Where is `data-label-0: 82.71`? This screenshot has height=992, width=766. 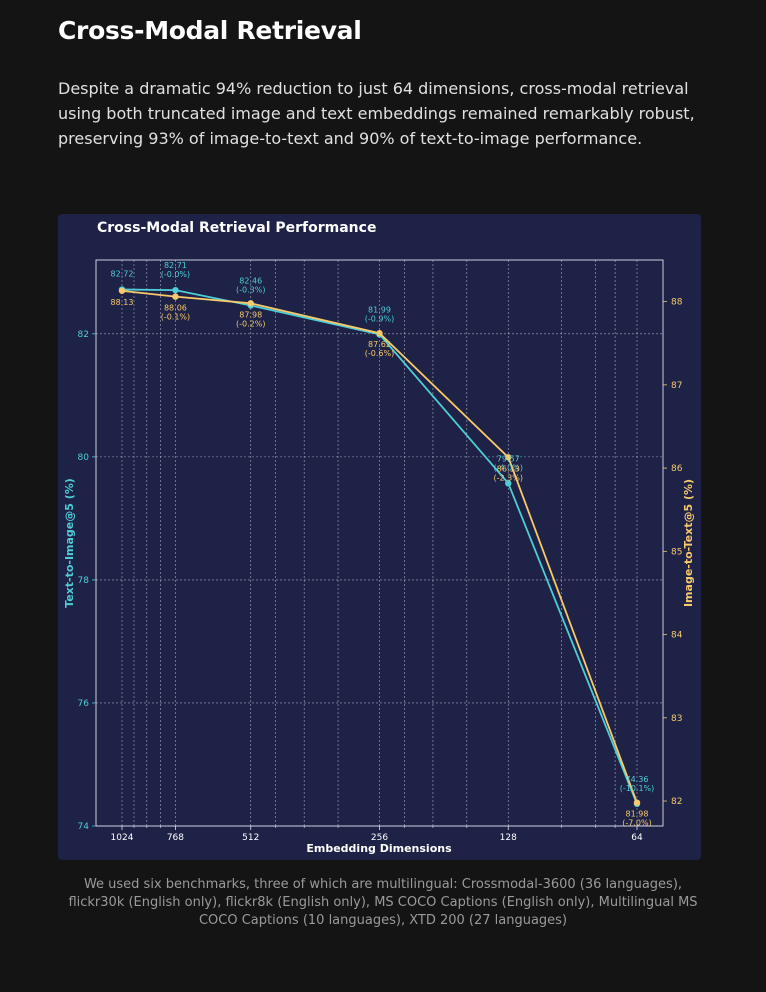
data-label-0: 82.71 is located at coordinates (175, 265).